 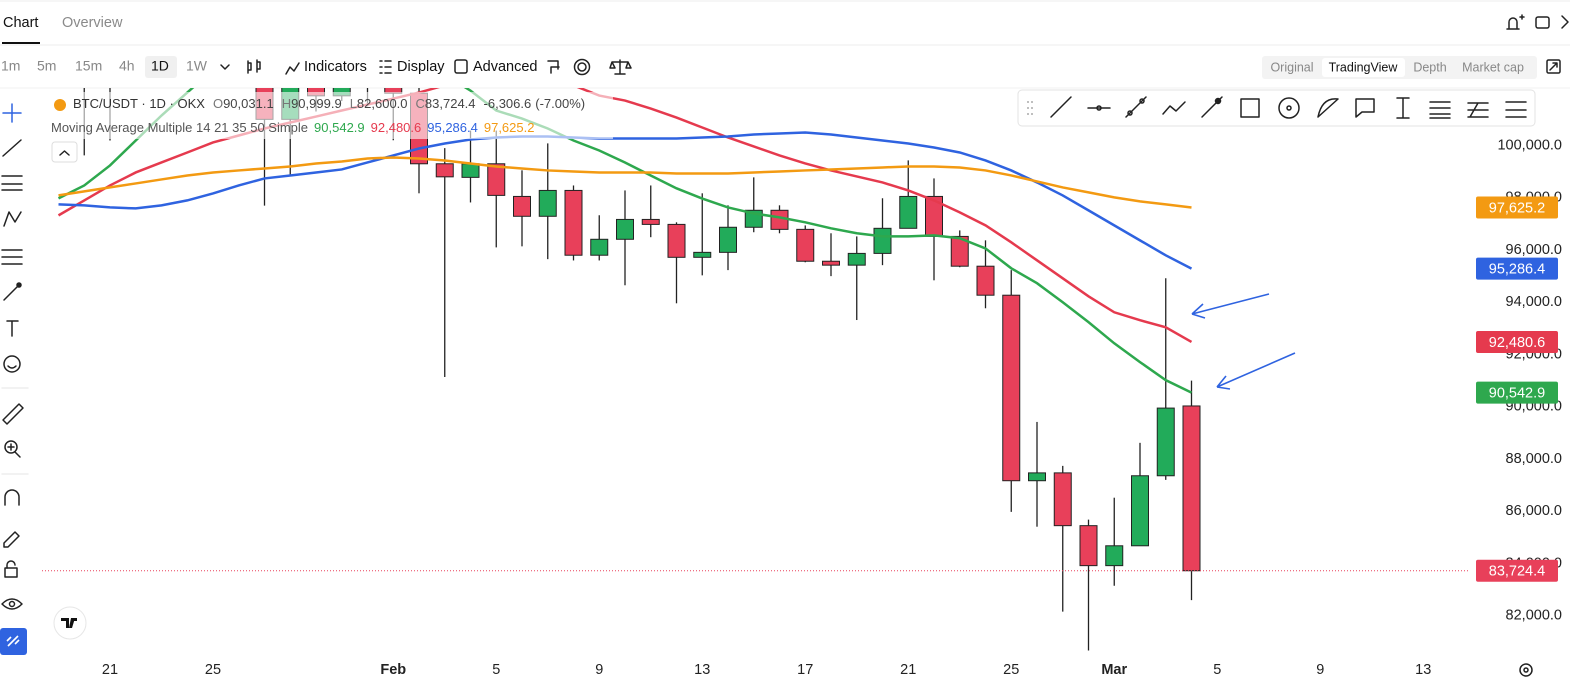 What do you see at coordinates (286, 103) in the screenshot?
I see `legend-key: H` at bounding box center [286, 103].